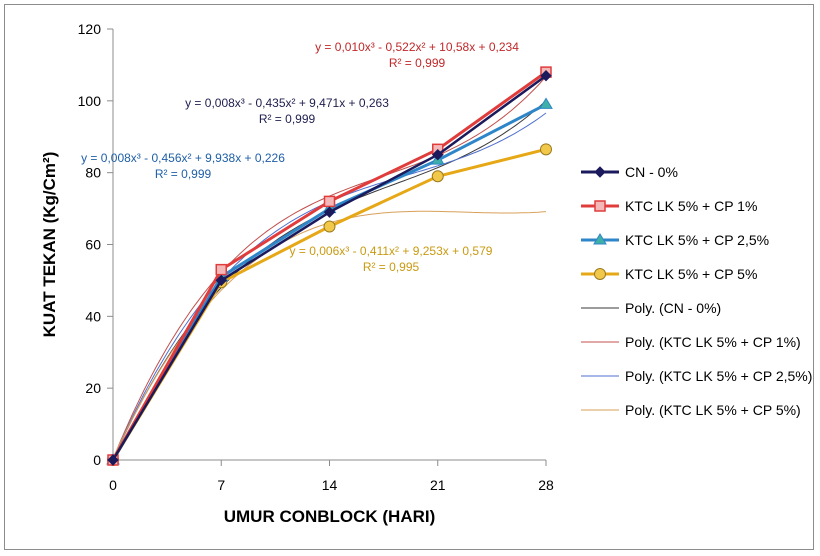 This screenshot has height=556, width=820. Describe the element at coordinates (713, 410) in the screenshot. I see `legend-label: Poly. (KTC LK 5% + CP 5%)` at that location.